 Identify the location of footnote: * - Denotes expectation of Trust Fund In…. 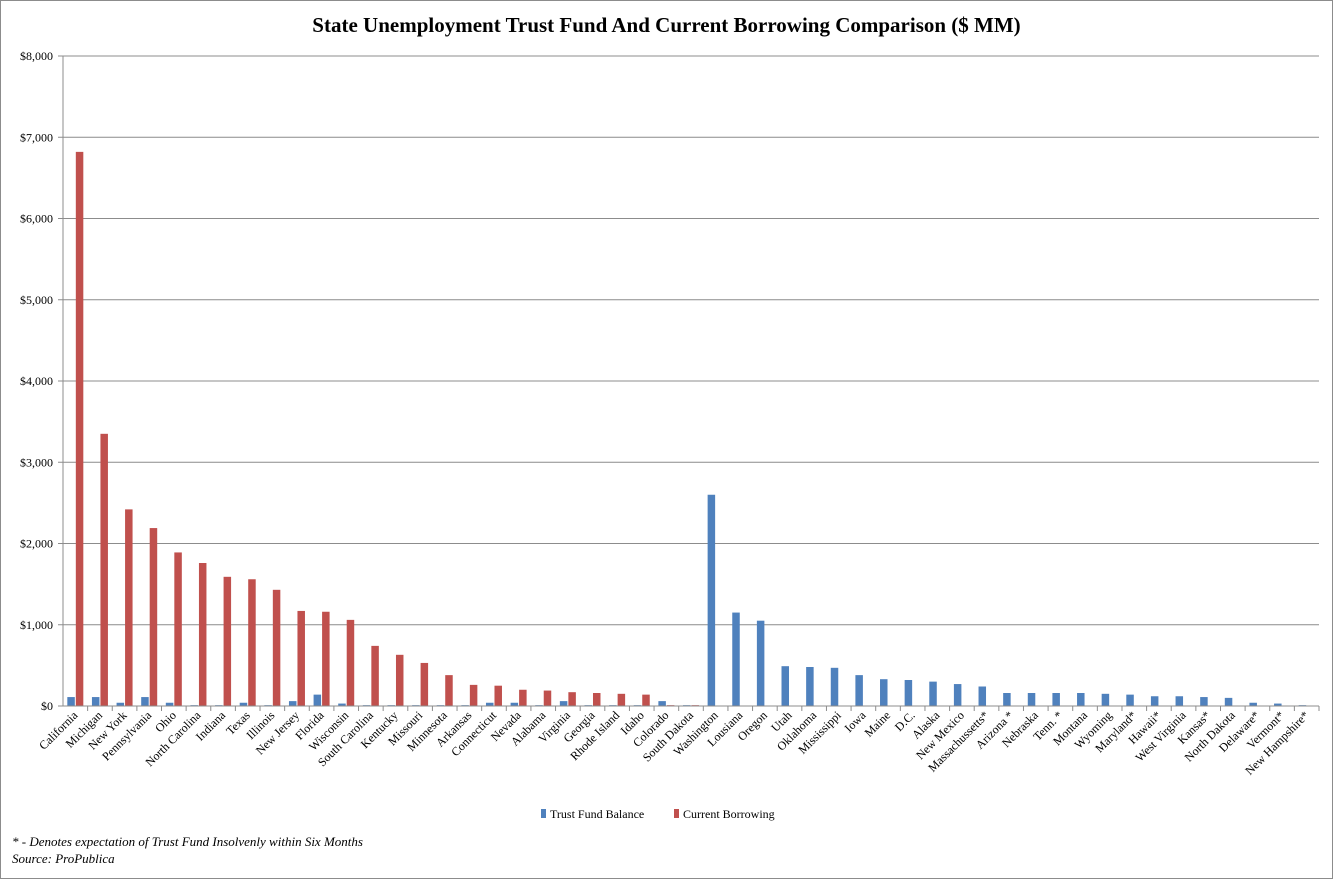
(187, 850).